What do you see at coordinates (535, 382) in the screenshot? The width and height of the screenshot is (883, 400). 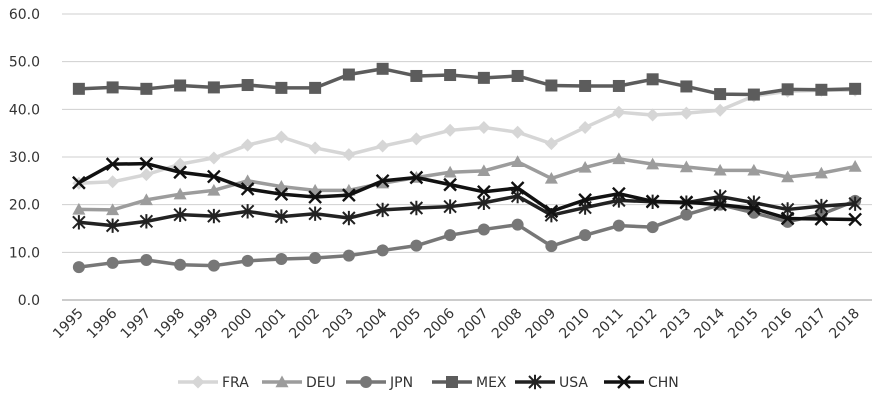 I see `legend-marker-usa` at bounding box center [535, 382].